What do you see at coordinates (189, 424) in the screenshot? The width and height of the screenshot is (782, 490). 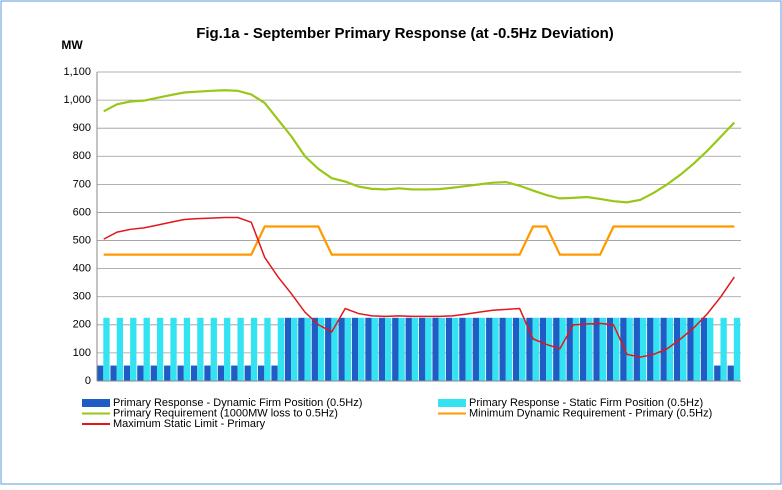 I see `legend-label: Maximum Static Limit - Primary` at bounding box center [189, 424].